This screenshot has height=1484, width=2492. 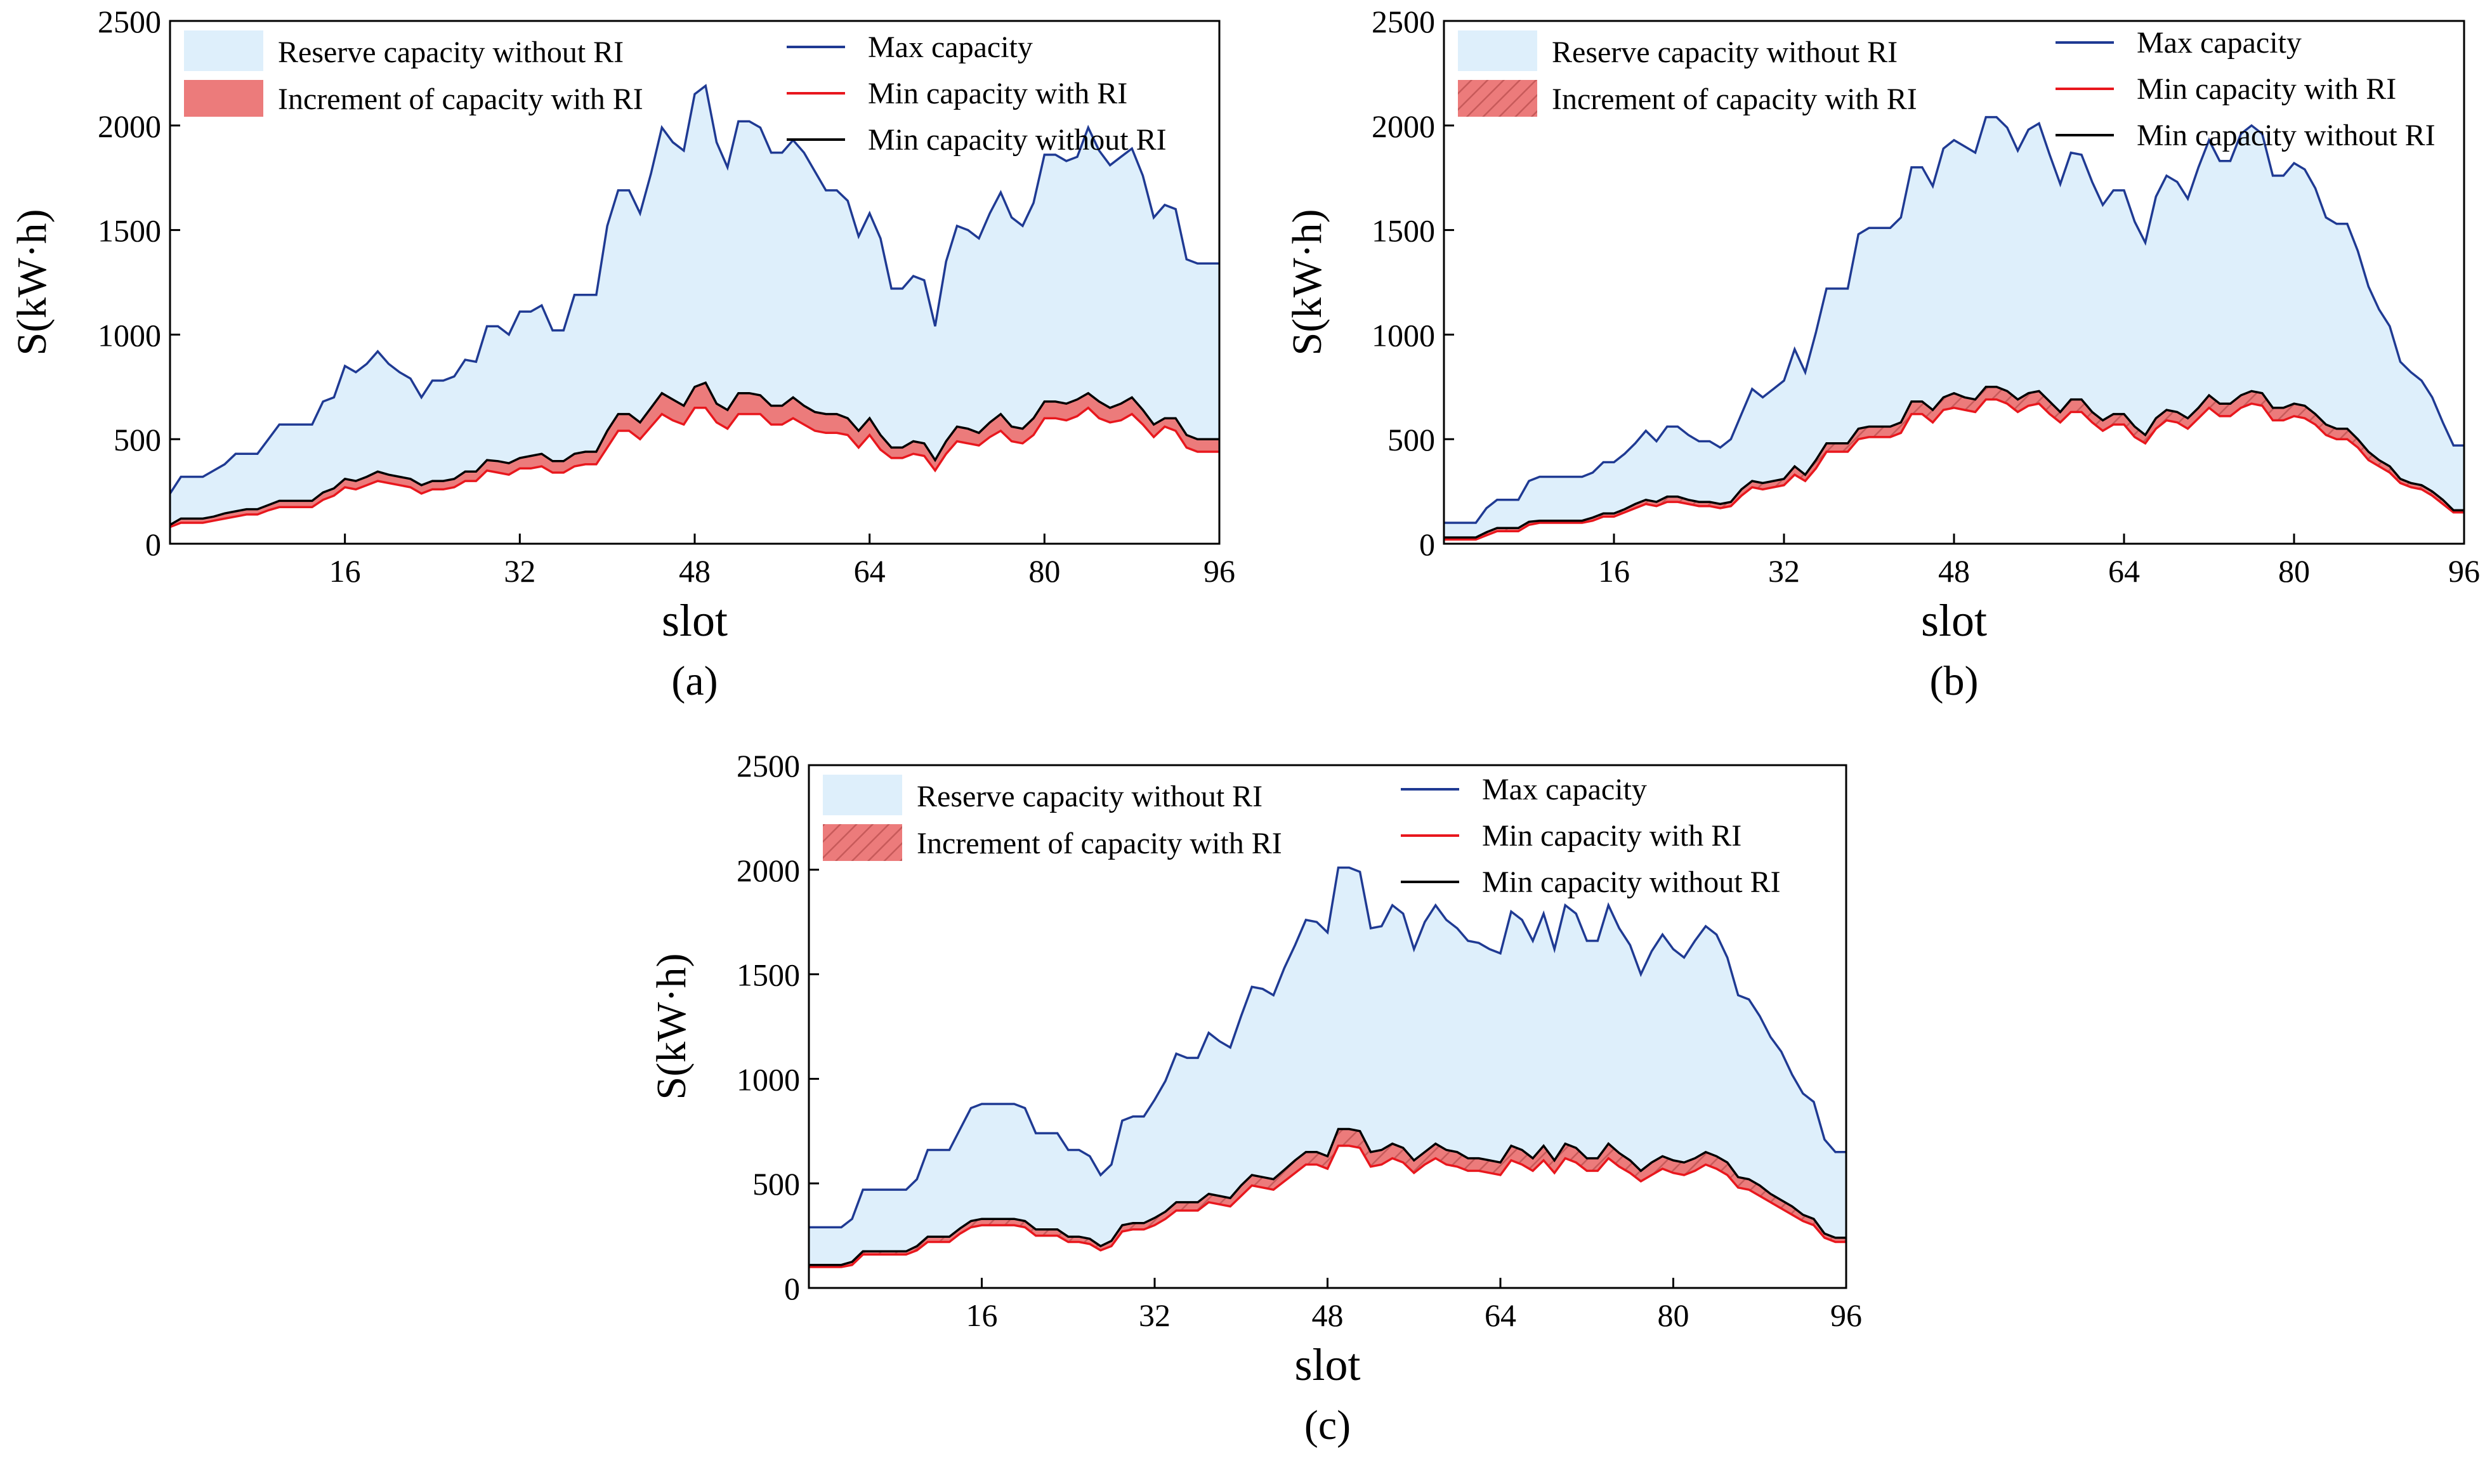 What do you see at coordinates (1328, 1425) in the screenshot?
I see `panel-caption: (c)` at bounding box center [1328, 1425].